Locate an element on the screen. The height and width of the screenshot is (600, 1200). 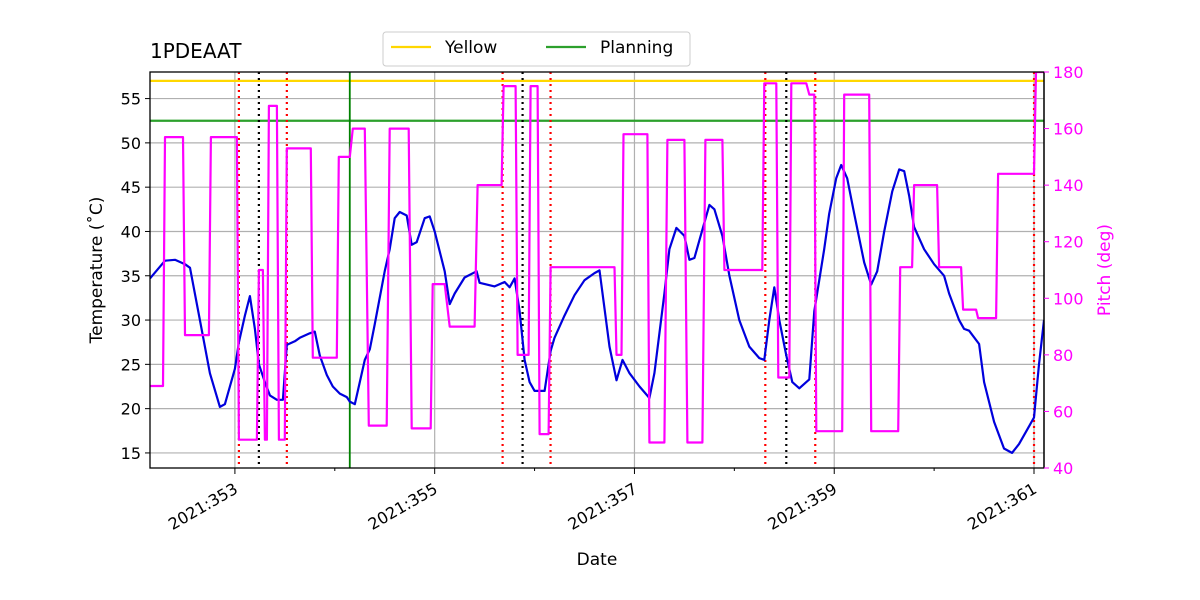
y-tick-label: 45 is located at coordinates (131, 187).